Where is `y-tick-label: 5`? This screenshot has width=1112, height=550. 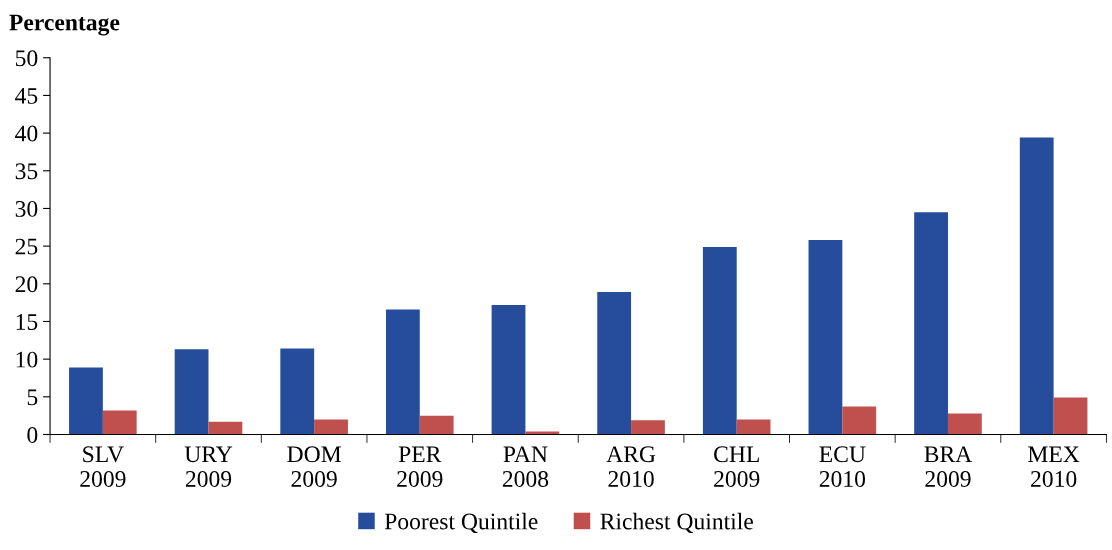
y-tick-label: 5 is located at coordinates (32, 397).